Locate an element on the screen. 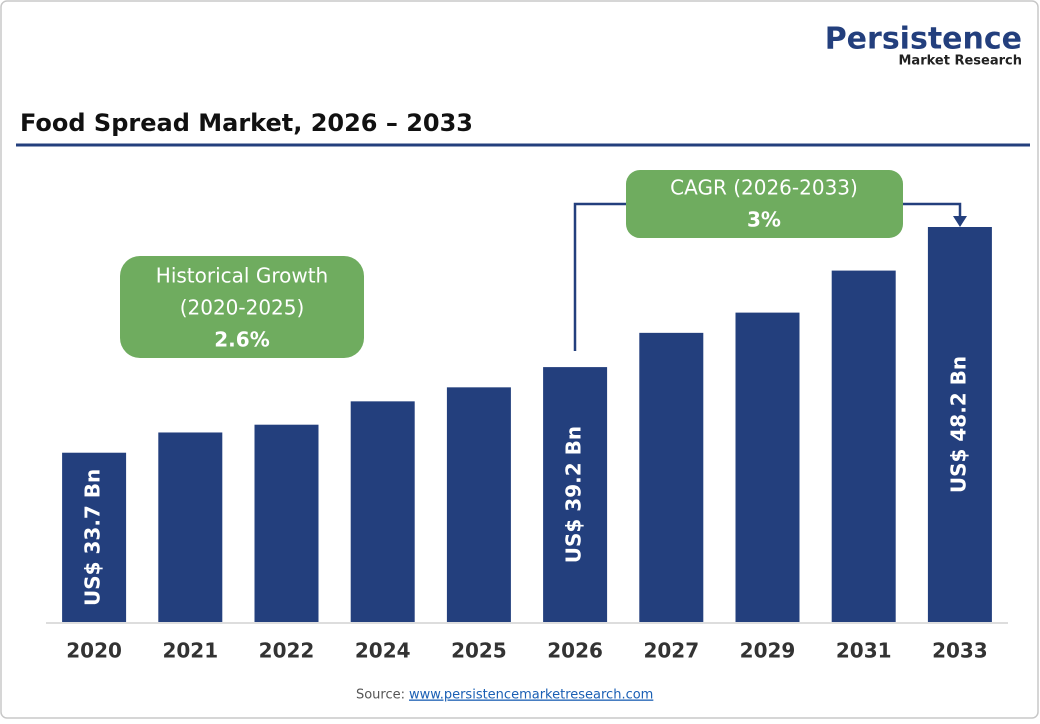  source-label: Source: is located at coordinates (380, 695).